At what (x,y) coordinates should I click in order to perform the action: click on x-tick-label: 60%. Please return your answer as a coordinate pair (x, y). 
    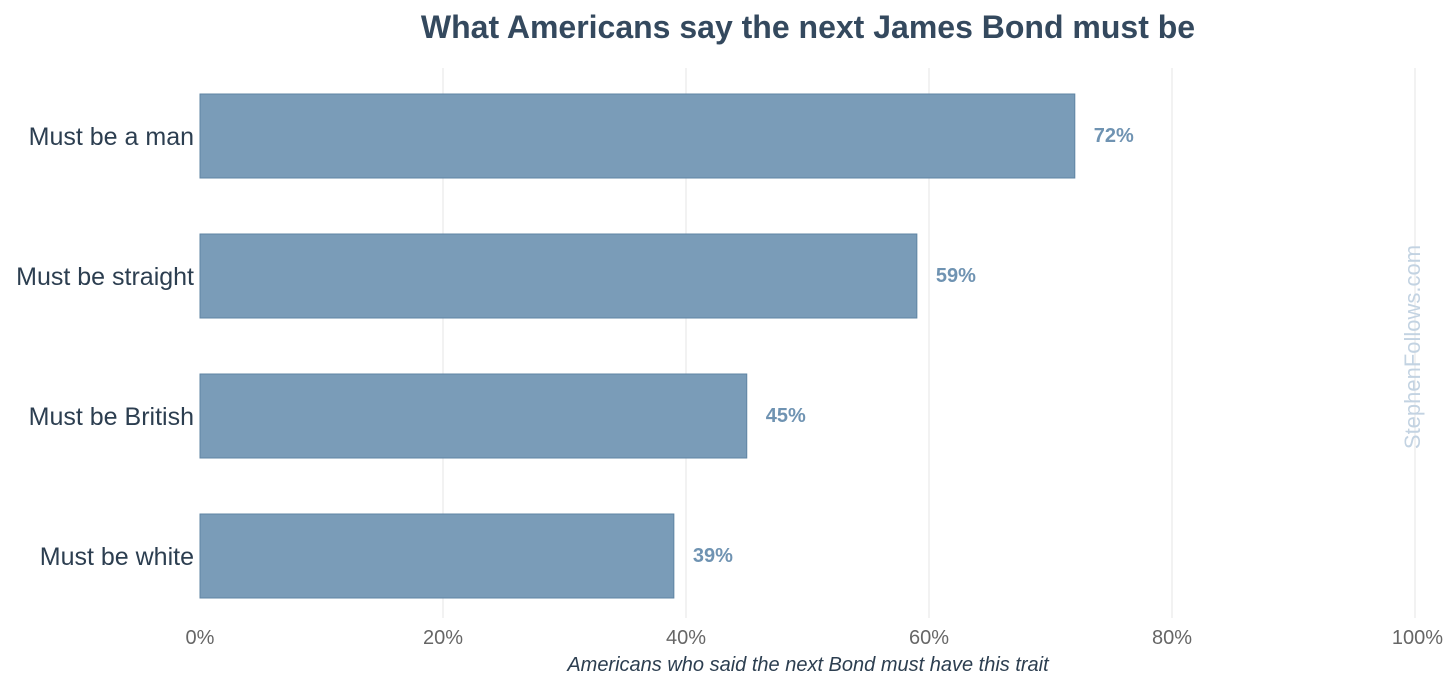
    Looking at the image, I should click on (929, 638).